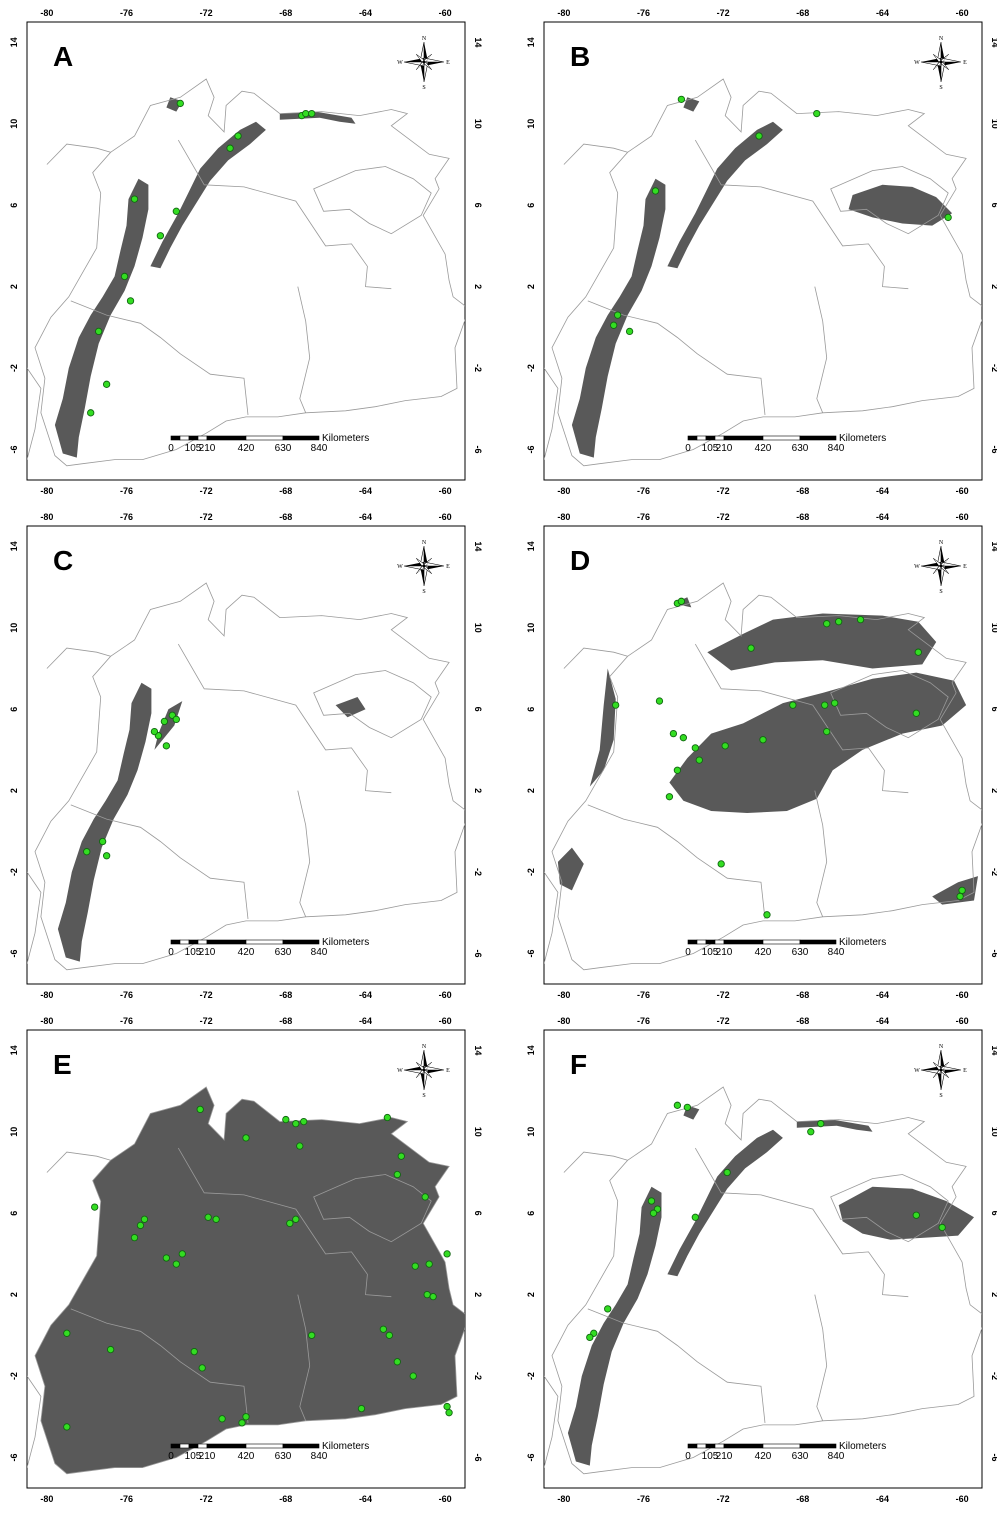 The height and width of the screenshot is (1514, 997). I want to click on boundaries, so click(763, 1280).